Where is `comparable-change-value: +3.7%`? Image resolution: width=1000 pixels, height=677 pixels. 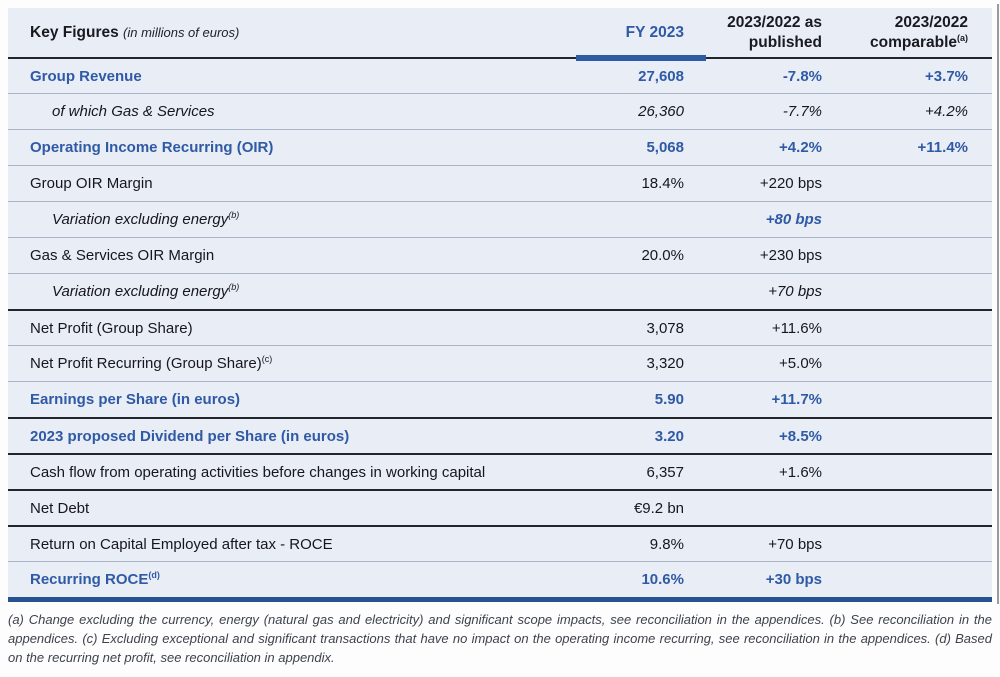
comparable-change-value: +3.7% is located at coordinates (915, 75).